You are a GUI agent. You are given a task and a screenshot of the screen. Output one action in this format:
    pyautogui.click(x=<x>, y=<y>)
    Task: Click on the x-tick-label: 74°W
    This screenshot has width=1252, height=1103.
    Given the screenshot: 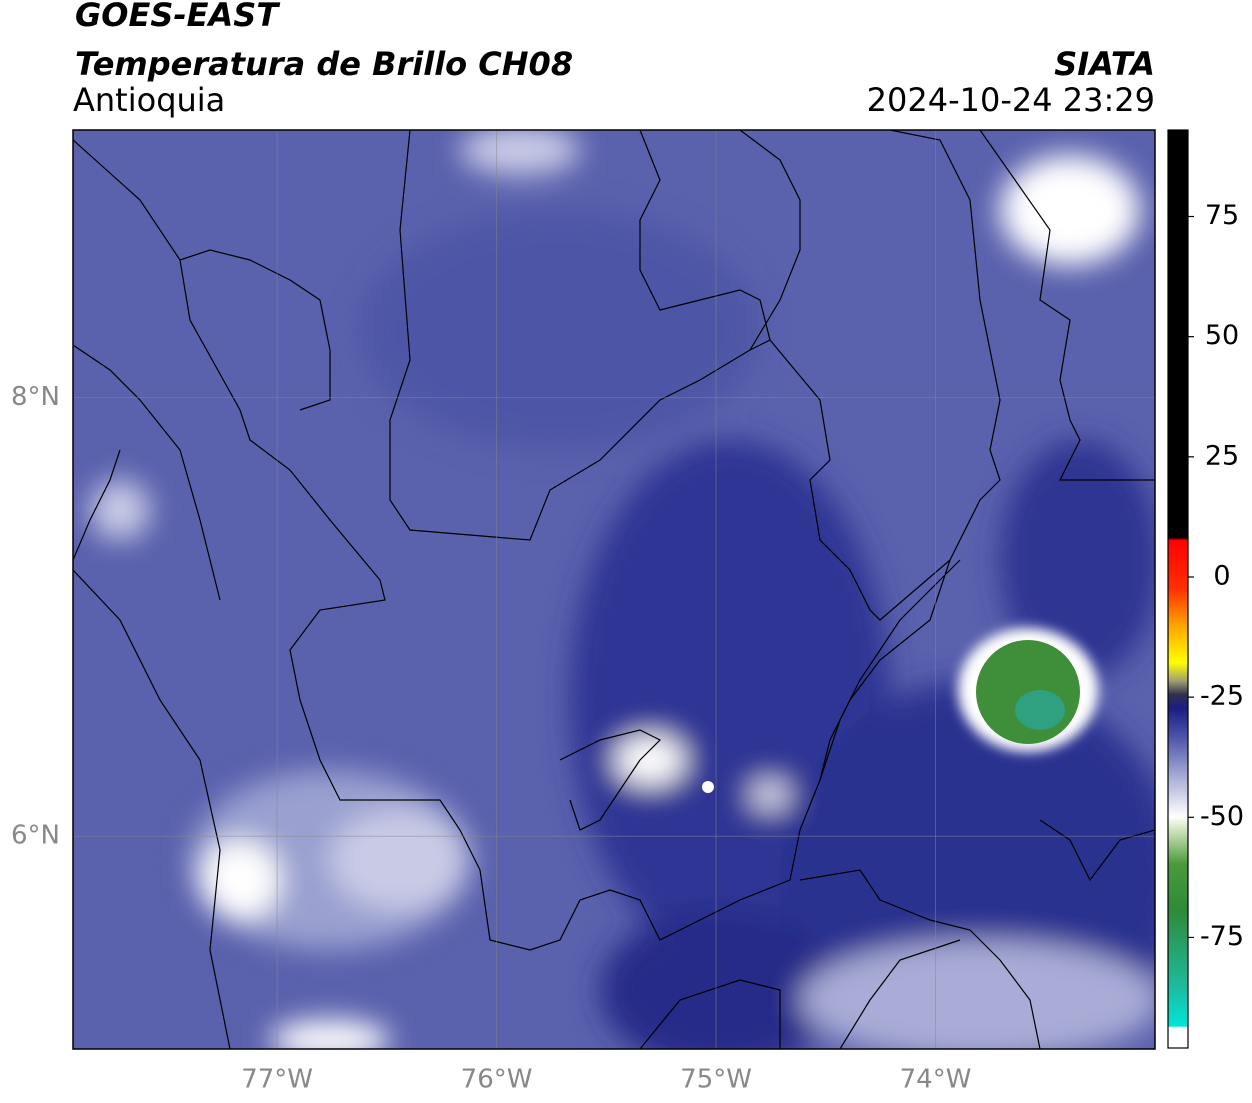 What is the action you would take?
    pyautogui.click(x=936, y=1080)
    